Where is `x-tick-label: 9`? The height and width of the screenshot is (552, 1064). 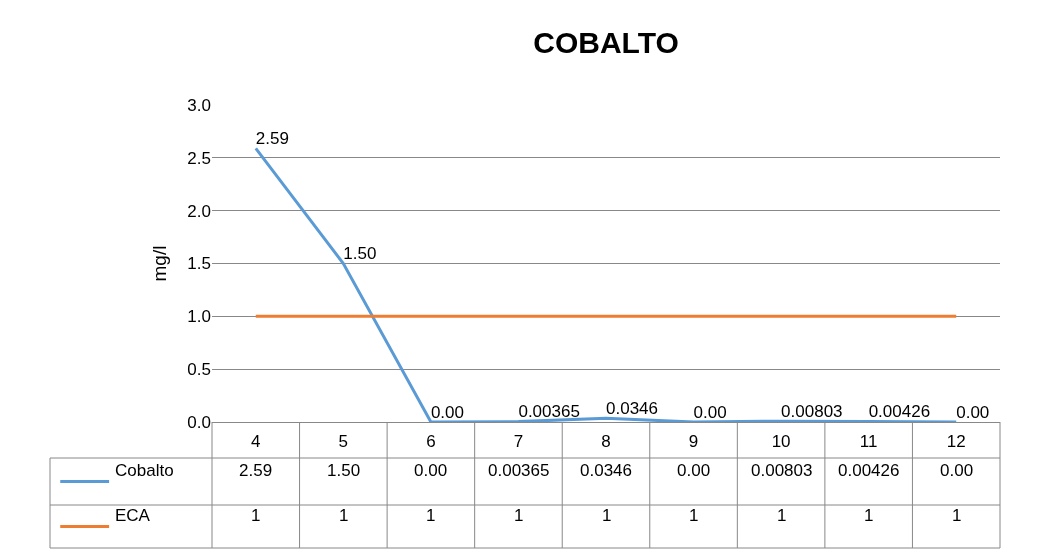 x-tick-label: 9 is located at coordinates (693, 442).